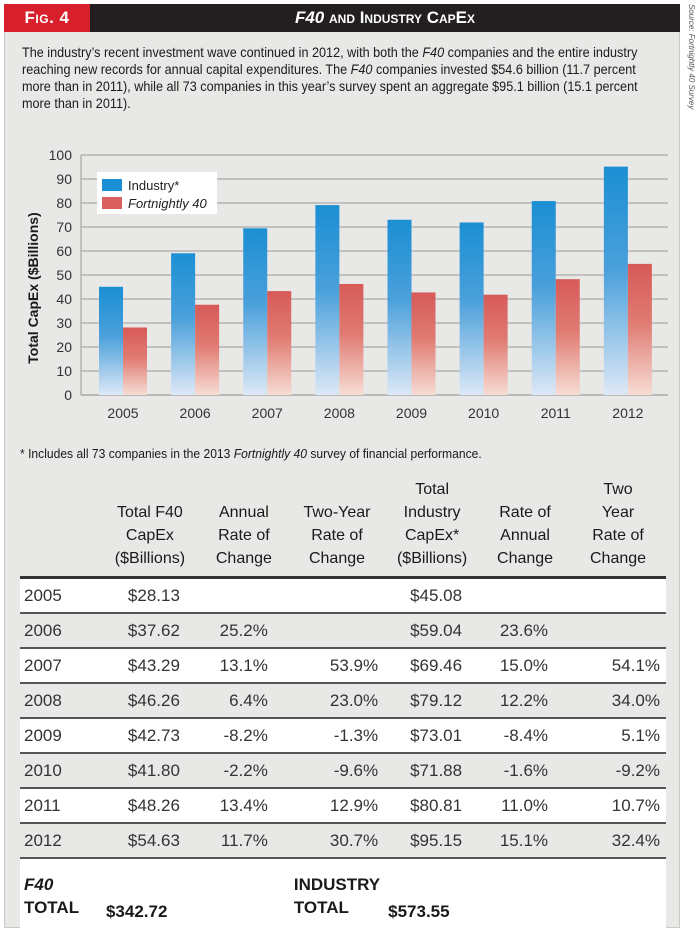 The height and width of the screenshot is (935, 700). I want to click on y-tick-label: 0, so click(68, 395).